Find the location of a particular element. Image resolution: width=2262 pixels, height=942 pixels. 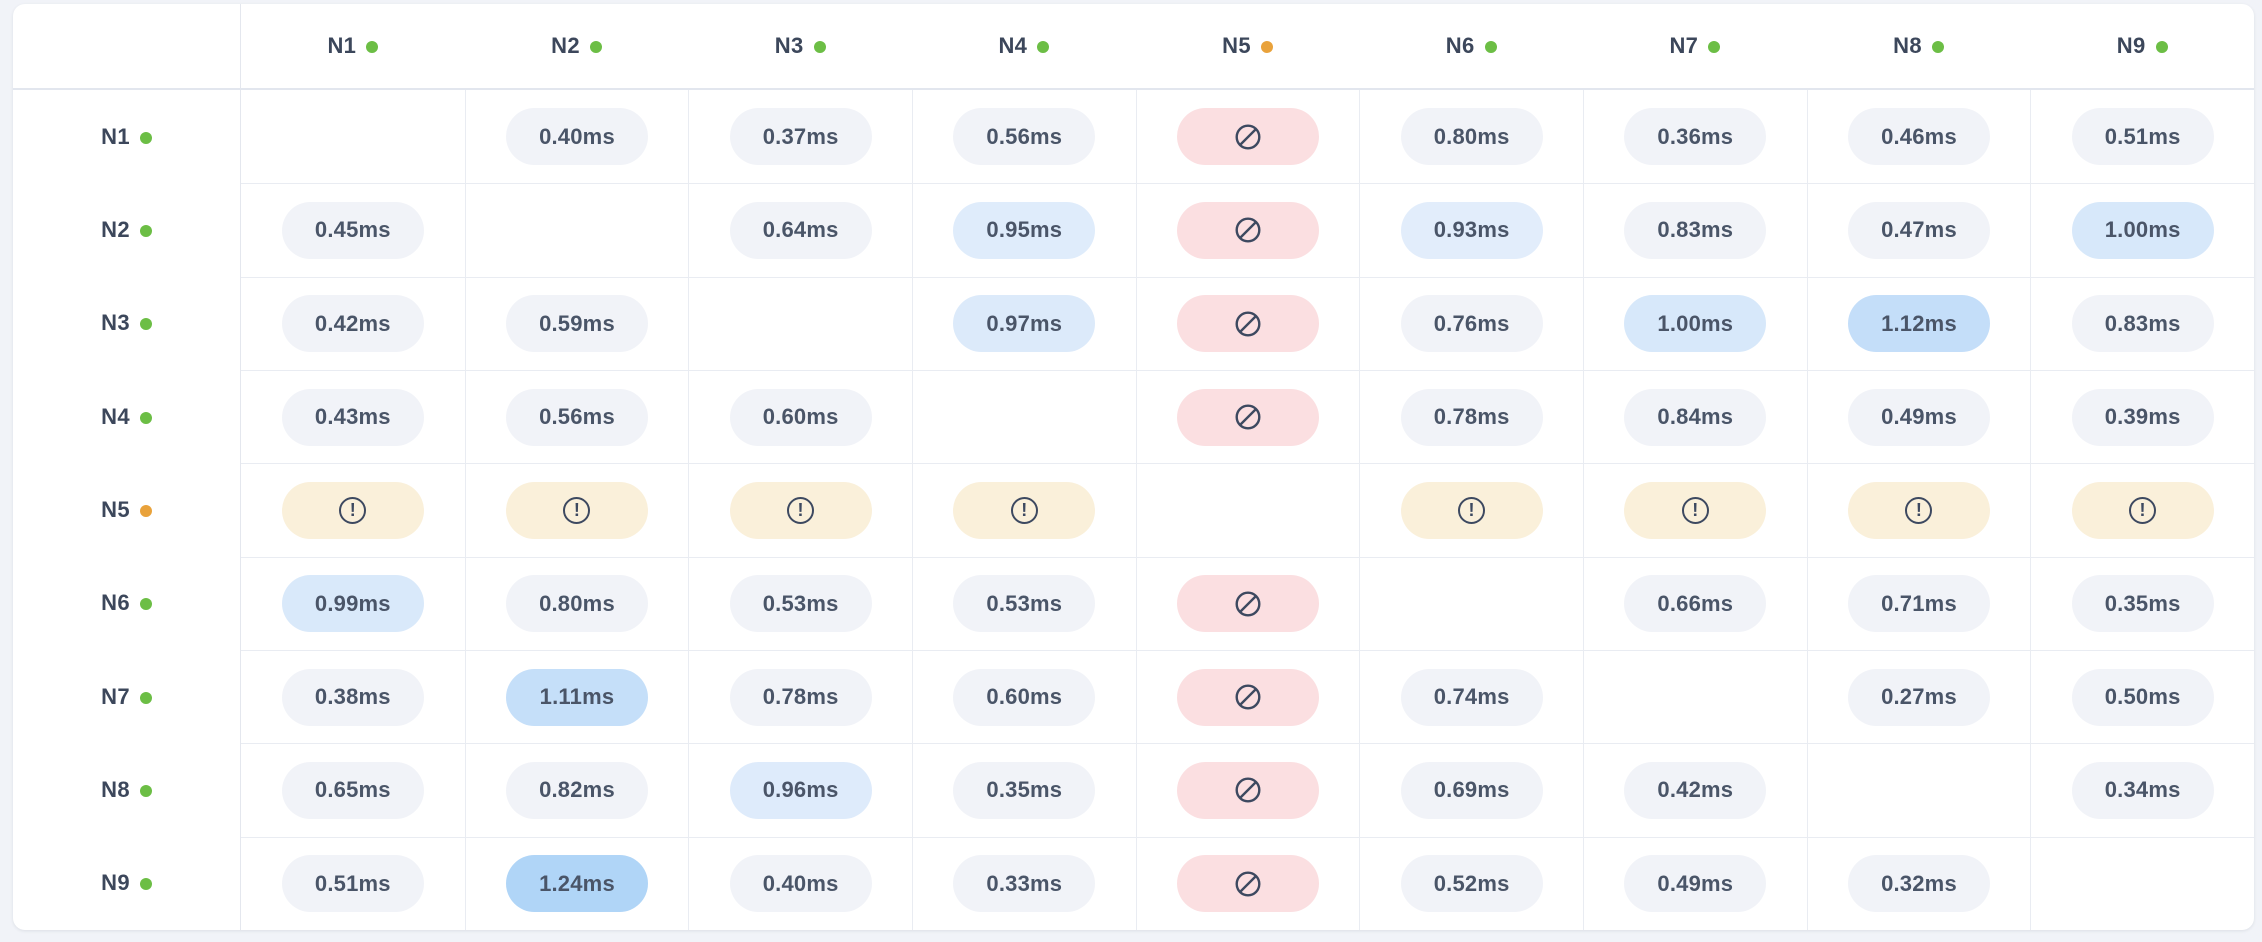

latency-pill: 0.37ms is located at coordinates (800, 137).